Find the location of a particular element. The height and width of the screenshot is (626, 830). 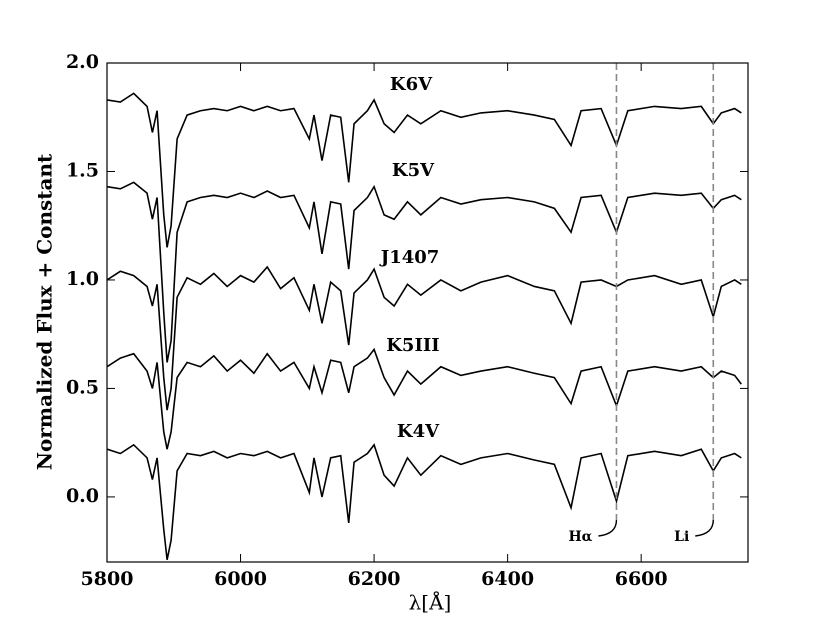

x-axis-label: λ[Å] is located at coordinates (430, 602).